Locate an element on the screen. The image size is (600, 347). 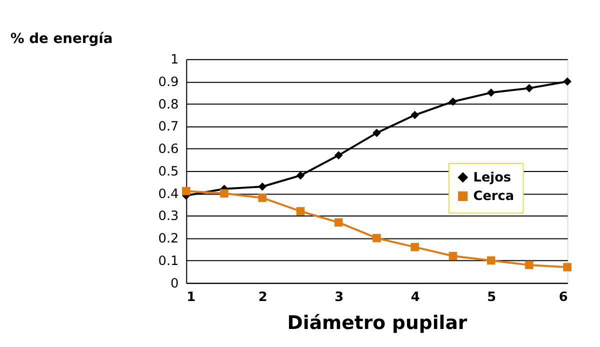
legend-label: Cerca is located at coordinates (493, 196).